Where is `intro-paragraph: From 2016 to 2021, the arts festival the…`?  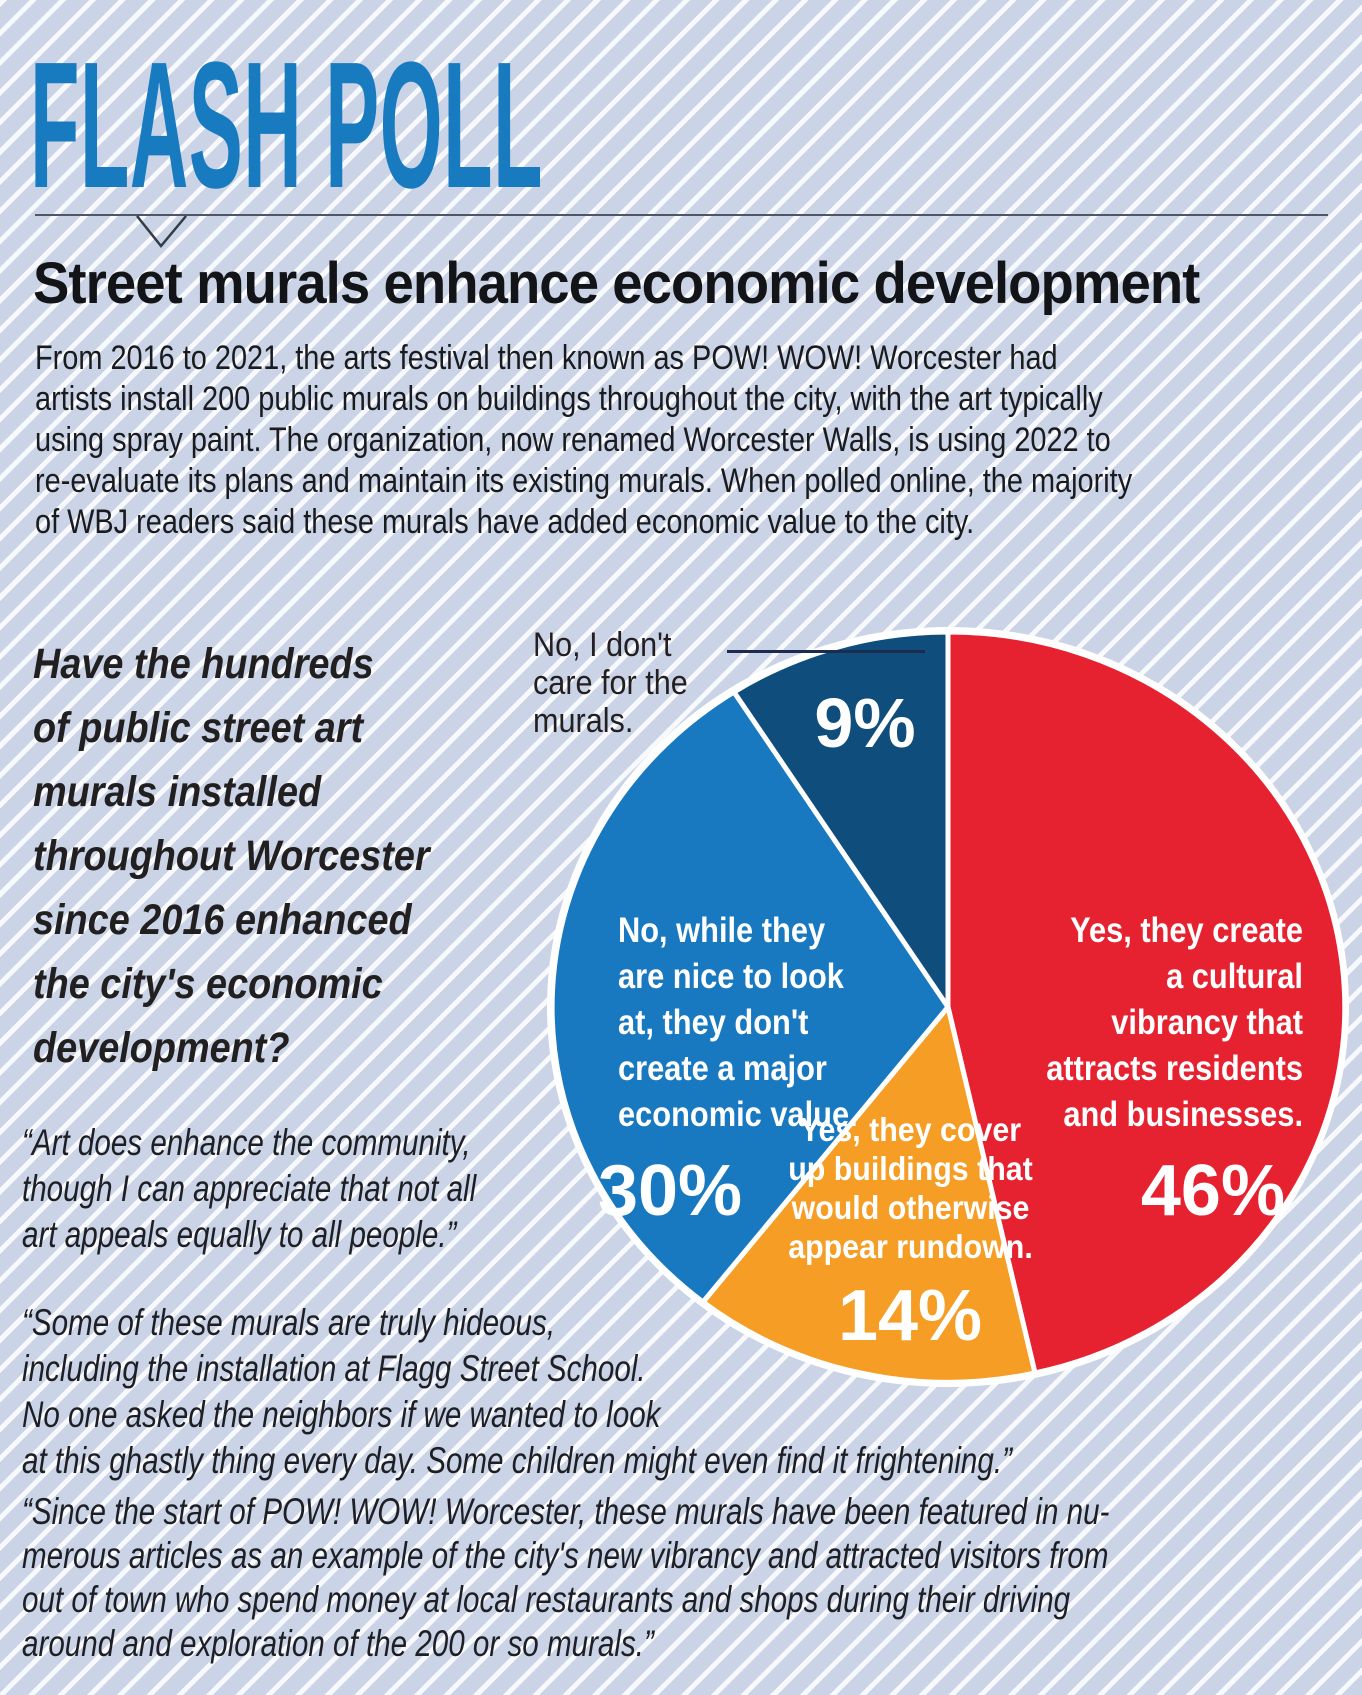
intro-paragraph: From 2016 to 2021, the arts festival the… is located at coordinates (584, 440).